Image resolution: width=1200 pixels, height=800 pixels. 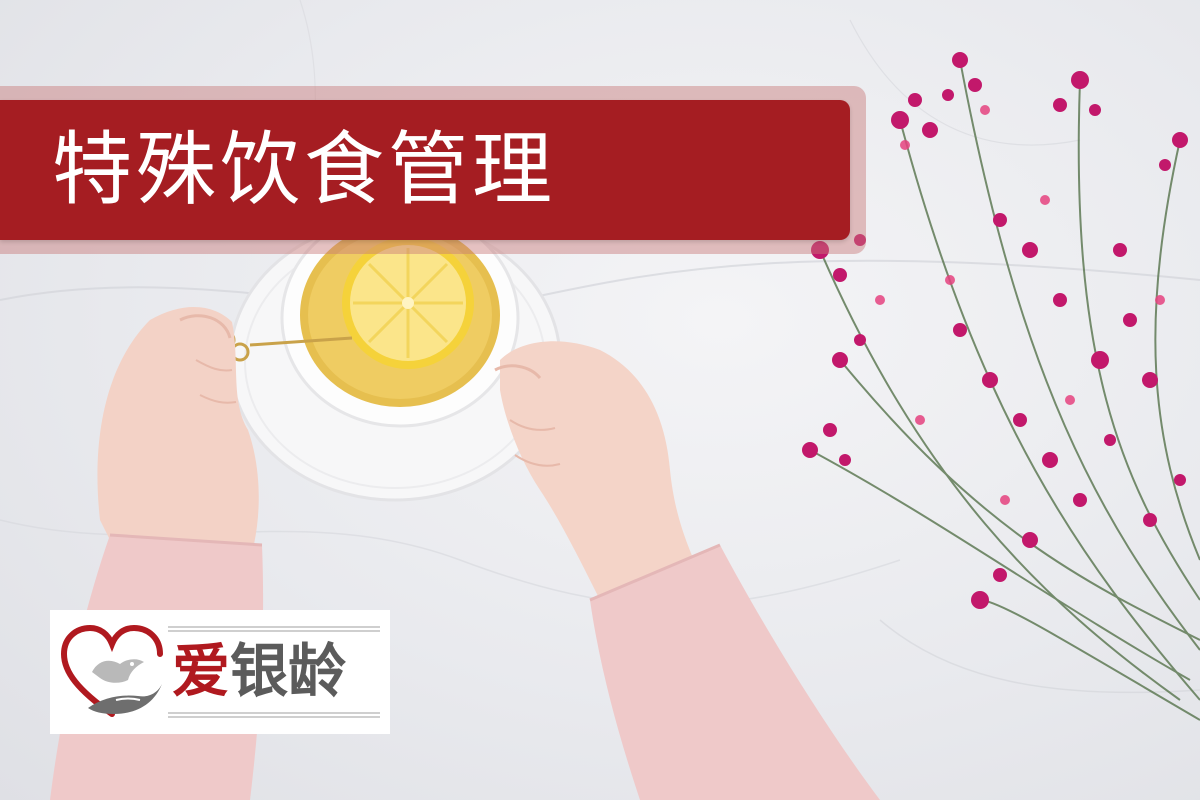 What do you see at coordinates (597, 470) in the screenshot?
I see `right-hand` at bounding box center [597, 470].